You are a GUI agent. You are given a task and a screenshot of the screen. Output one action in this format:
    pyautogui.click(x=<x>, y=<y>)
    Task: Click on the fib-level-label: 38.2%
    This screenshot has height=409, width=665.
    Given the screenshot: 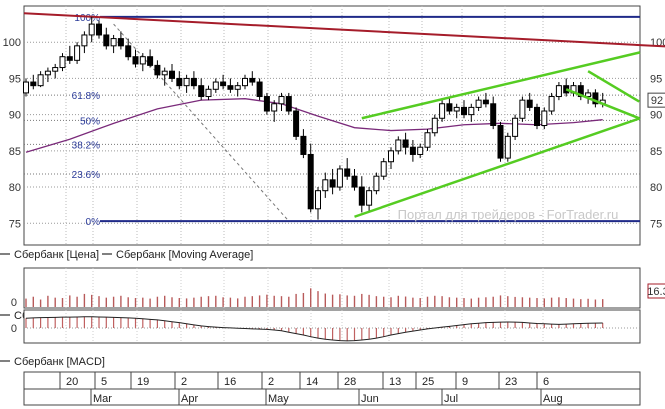 What is the action you would take?
    pyautogui.click(x=86, y=145)
    